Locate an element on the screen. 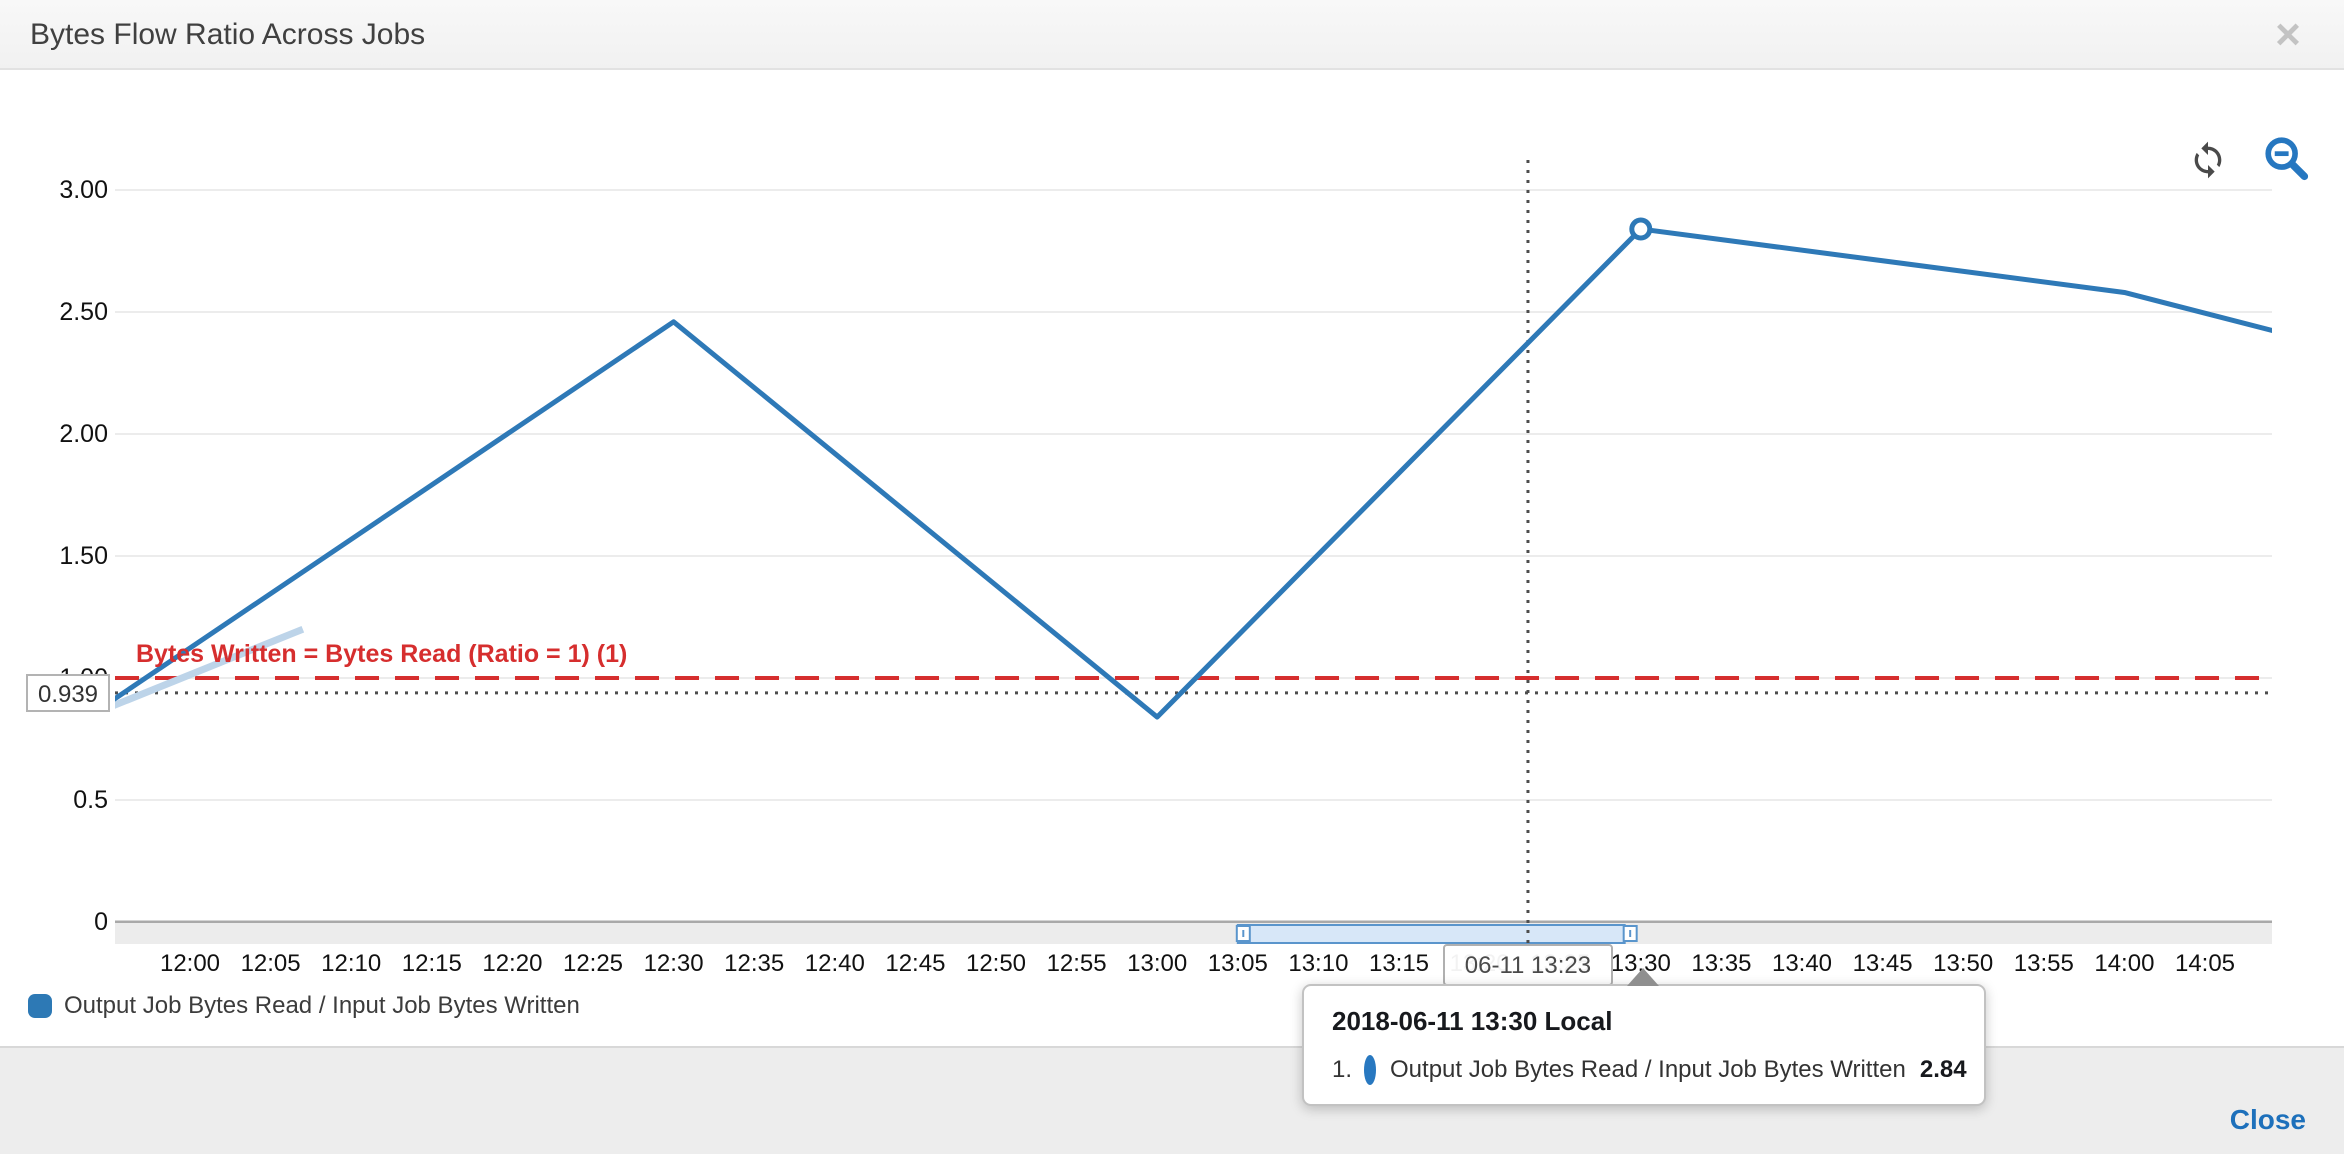 Image resolution: width=2344 pixels, height=1154 pixels. dialog-footer: Close is located at coordinates (1172, 1100).